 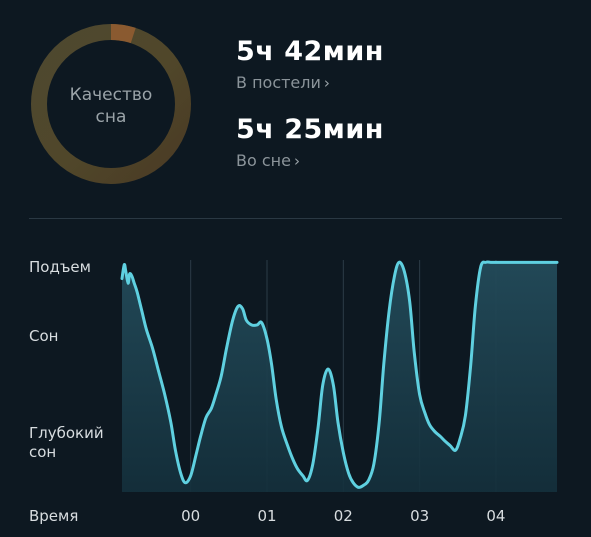 I want to click on x-tick-label-02: 02, so click(x=343, y=516).